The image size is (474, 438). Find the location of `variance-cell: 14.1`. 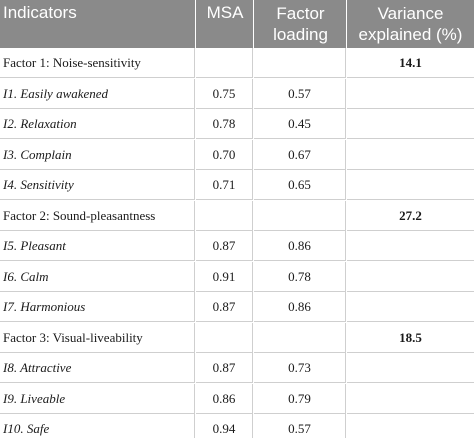

variance-cell: 14.1 is located at coordinates (410, 63).